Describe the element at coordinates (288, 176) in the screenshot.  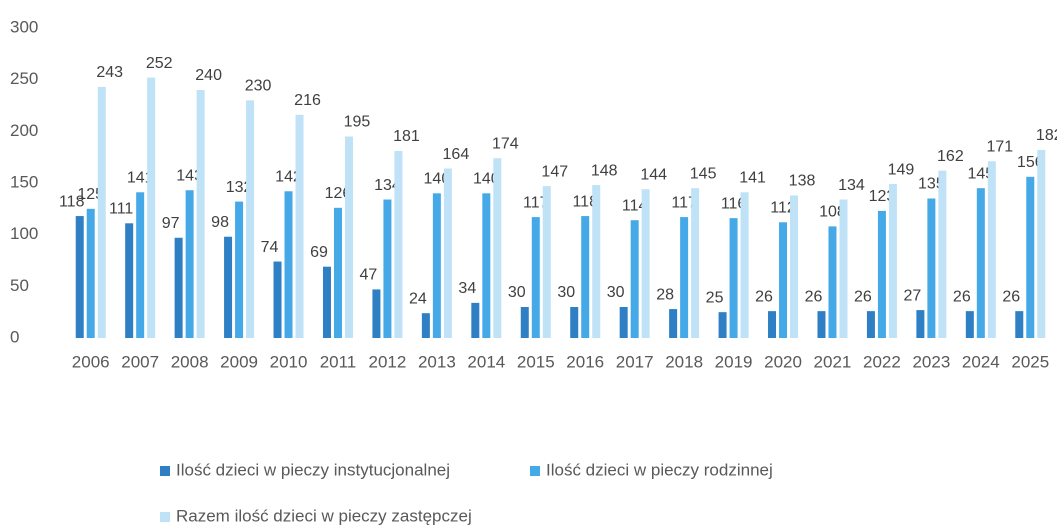
I see `data-label: 142` at that location.